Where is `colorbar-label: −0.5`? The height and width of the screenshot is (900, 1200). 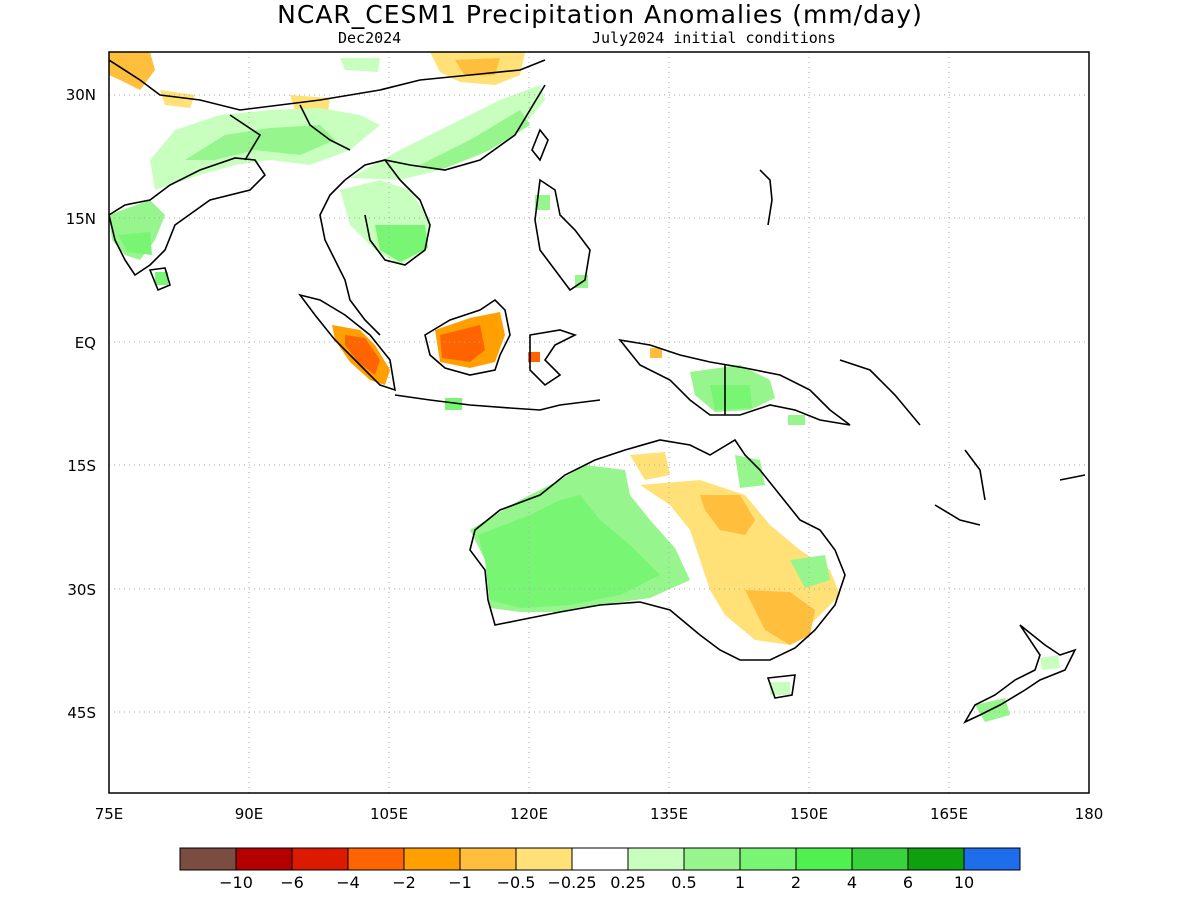 colorbar-label: −0.5 is located at coordinates (516, 882).